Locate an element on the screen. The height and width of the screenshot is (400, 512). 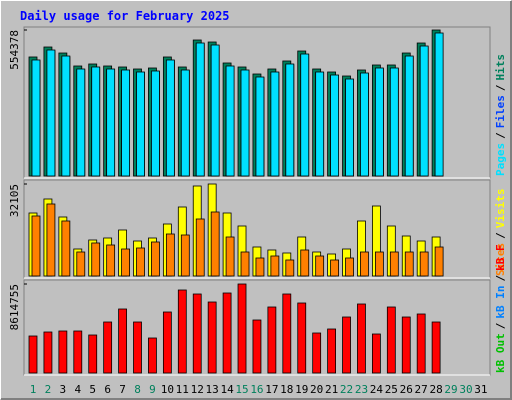
x-tick-label: 5 is located at coordinates (92, 389).